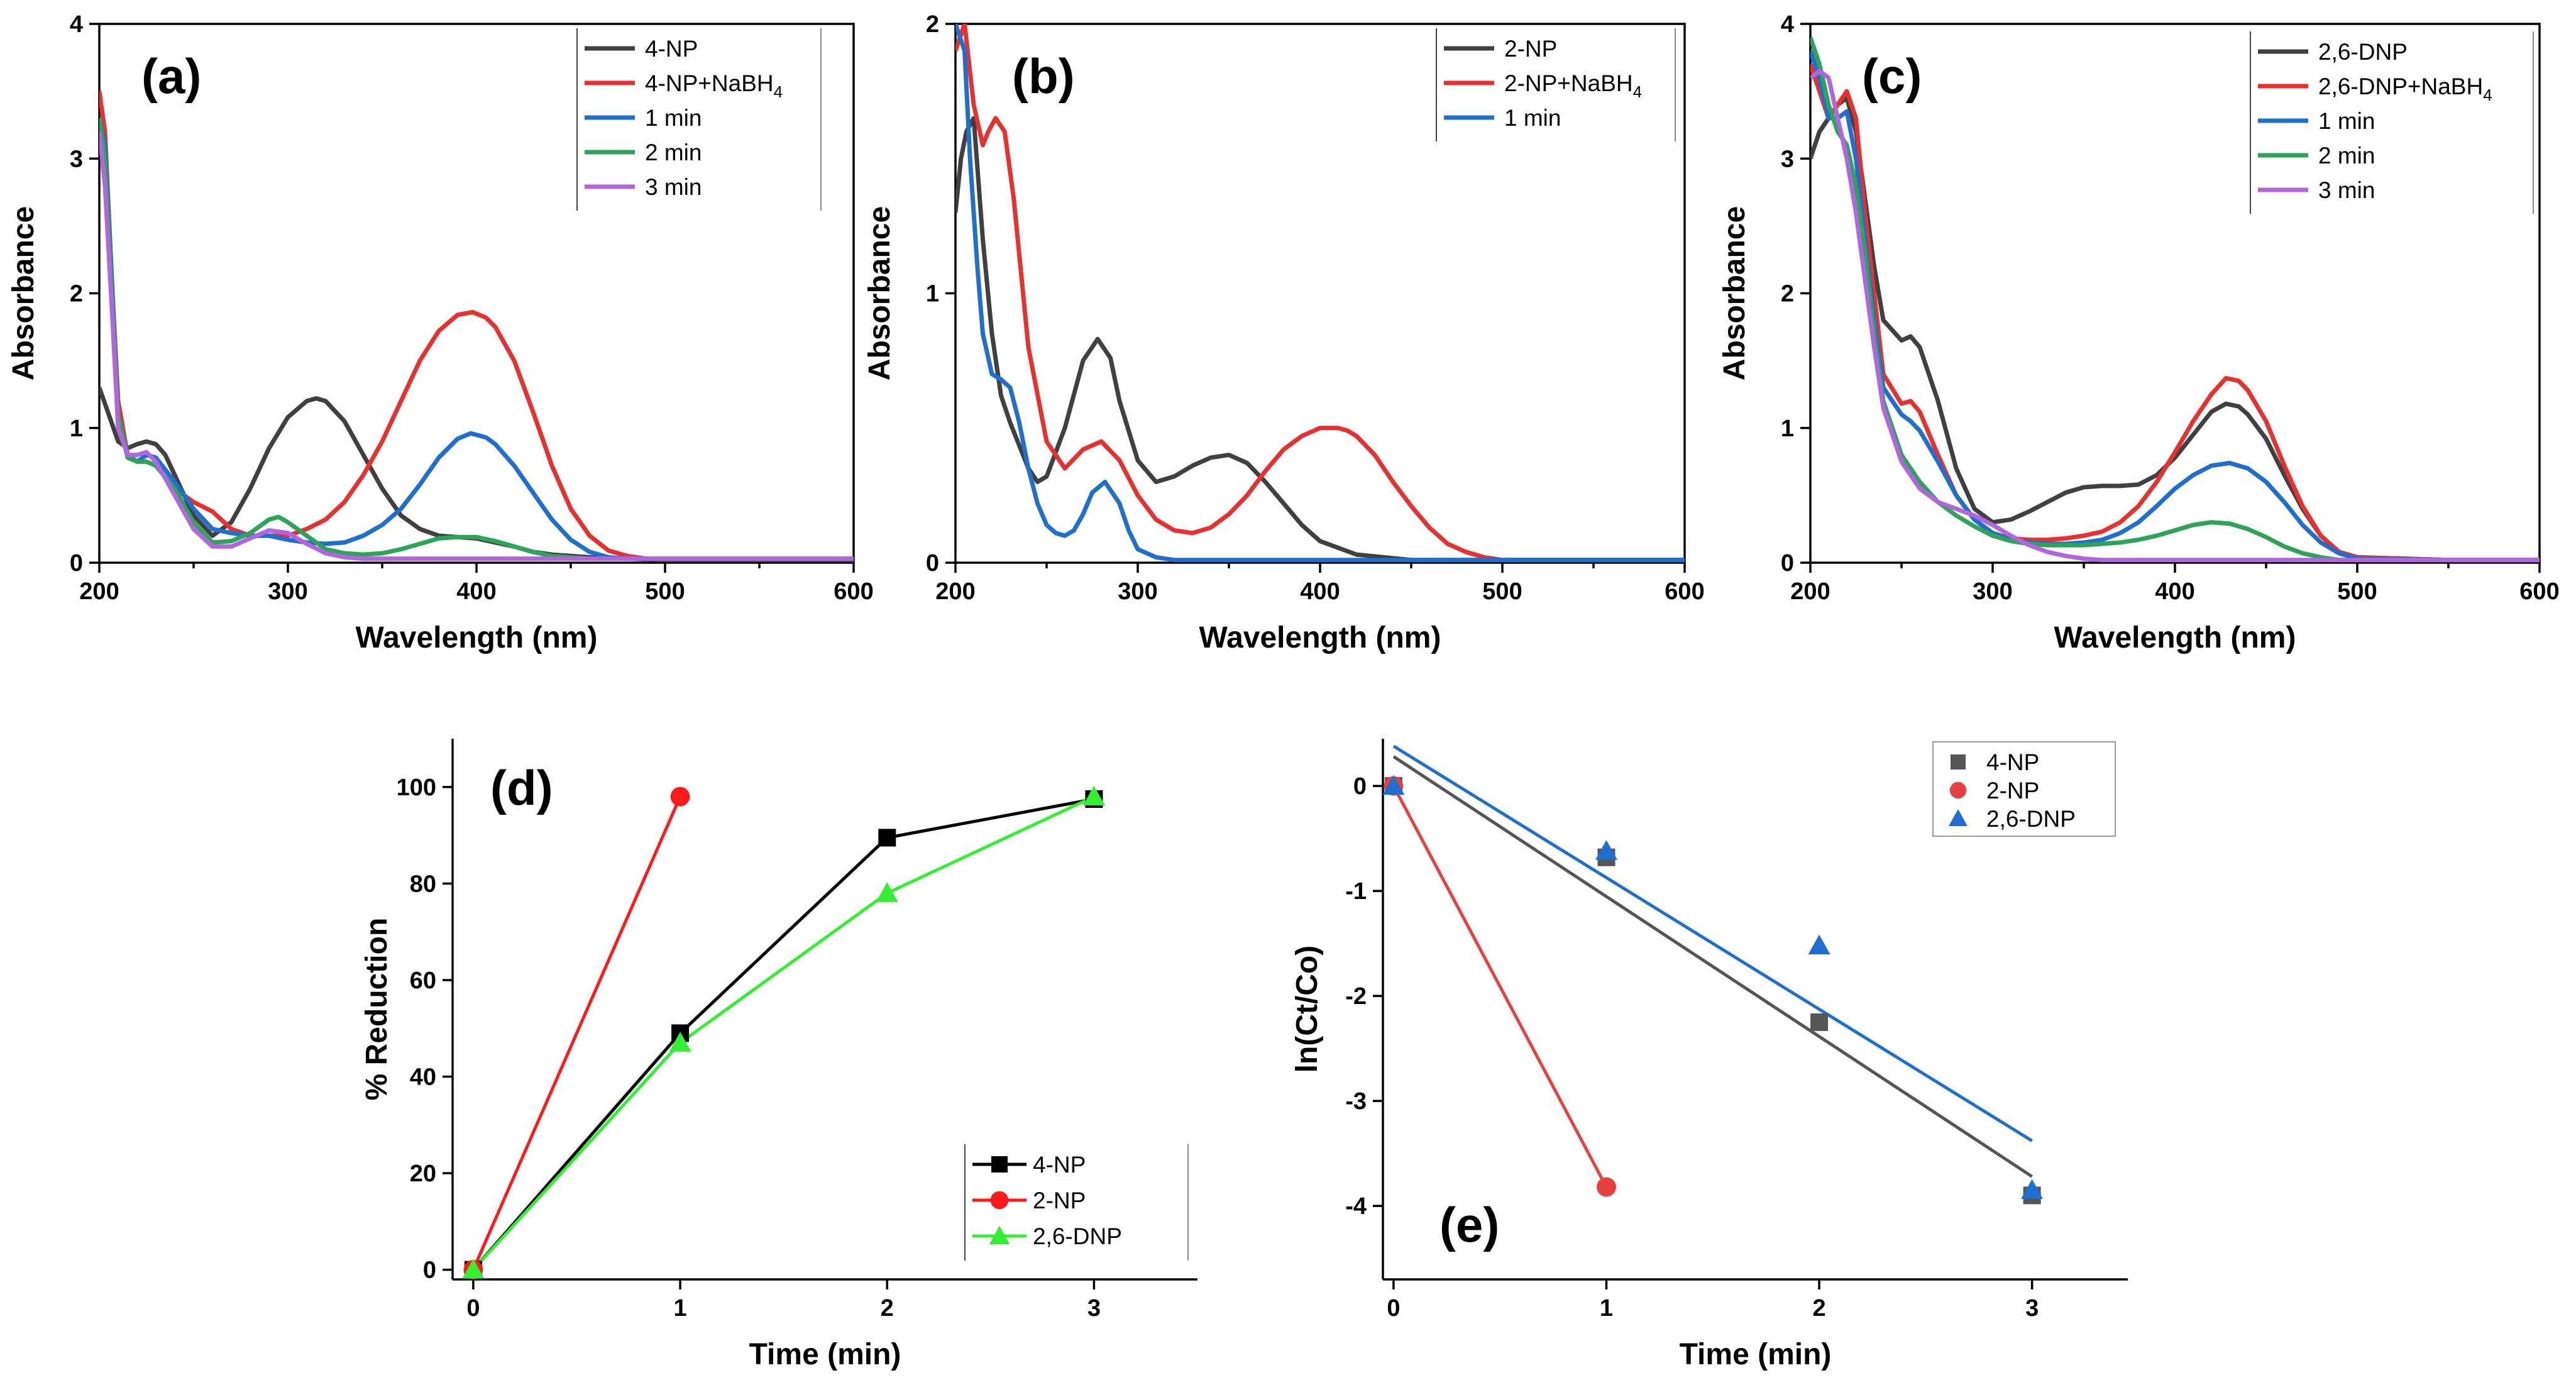  What do you see at coordinates (665, 591) in the screenshot?
I see `x-tick-label: 500` at bounding box center [665, 591].